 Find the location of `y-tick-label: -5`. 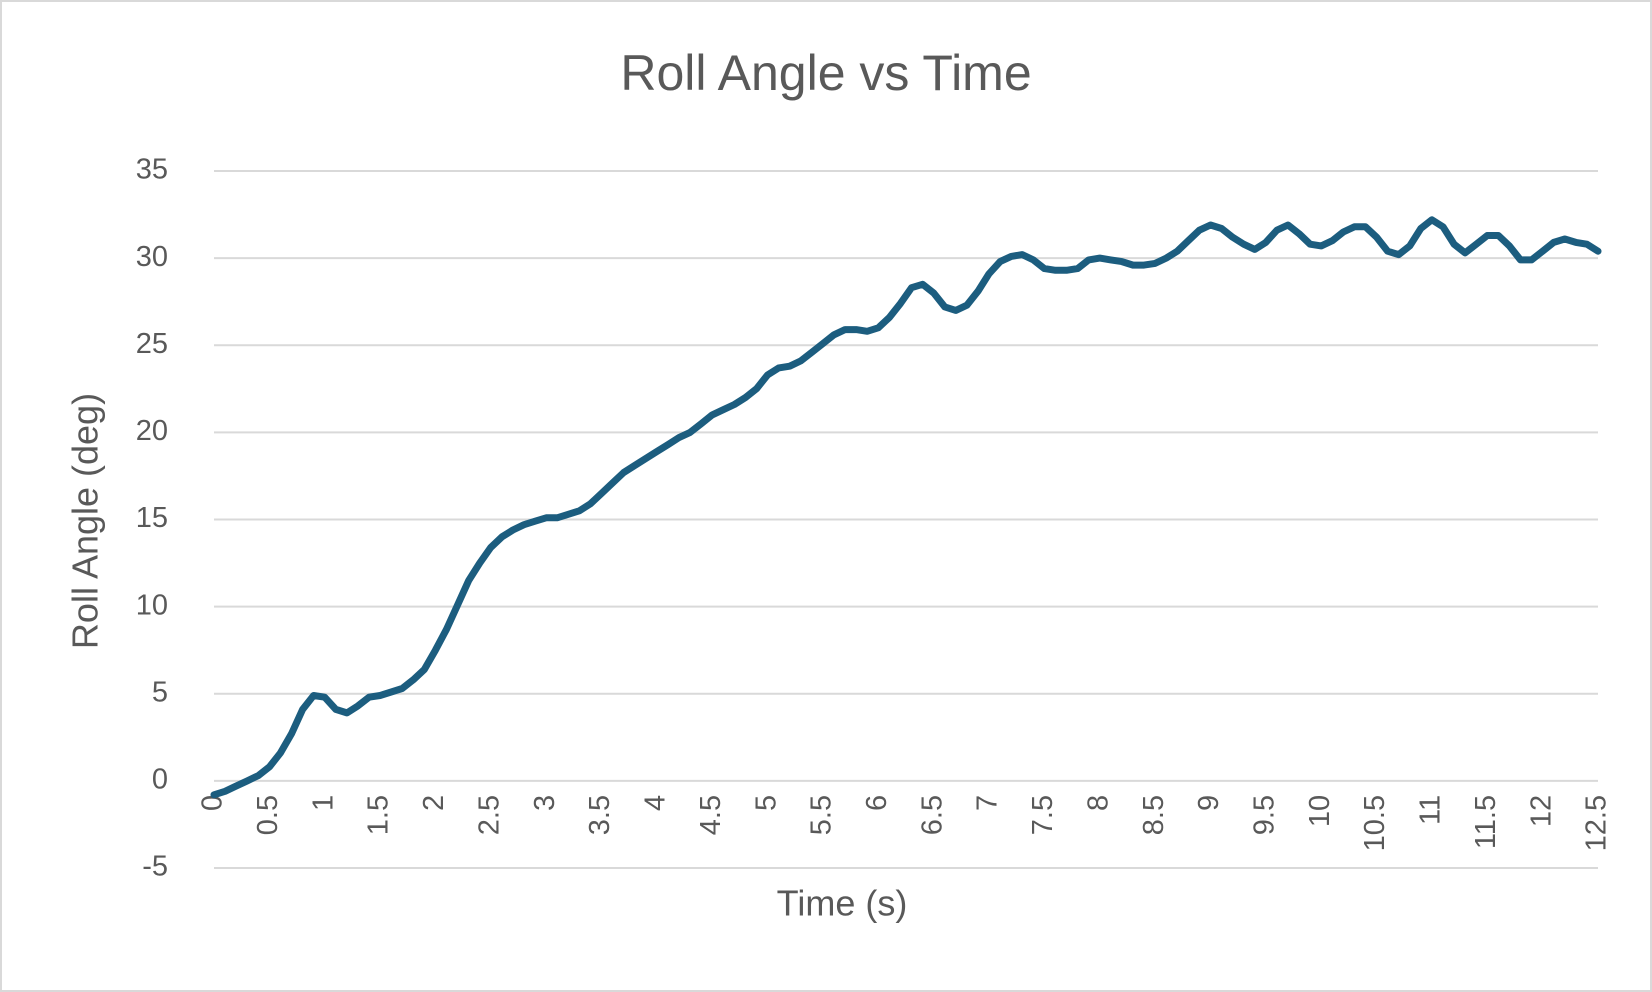

y-tick-label: -5 is located at coordinates (155, 867).